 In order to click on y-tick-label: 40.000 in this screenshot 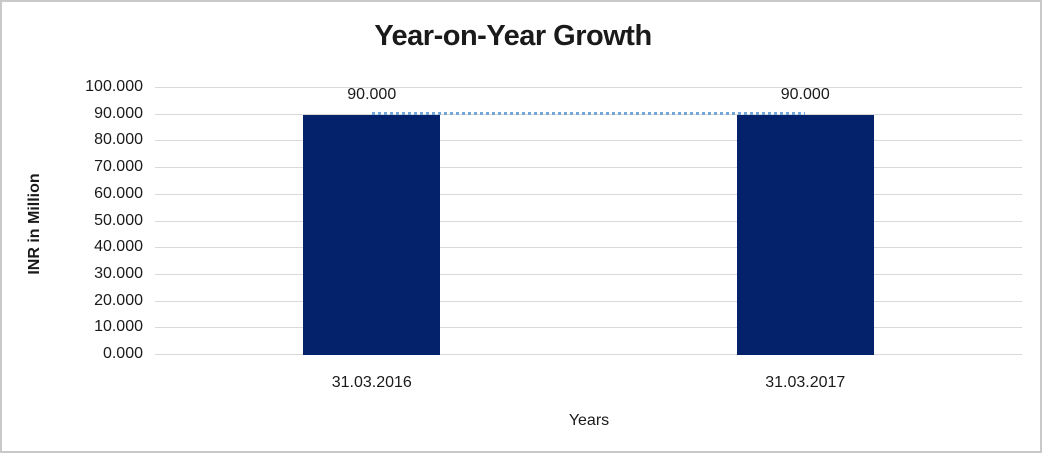, I will do `click(118, 246)`.